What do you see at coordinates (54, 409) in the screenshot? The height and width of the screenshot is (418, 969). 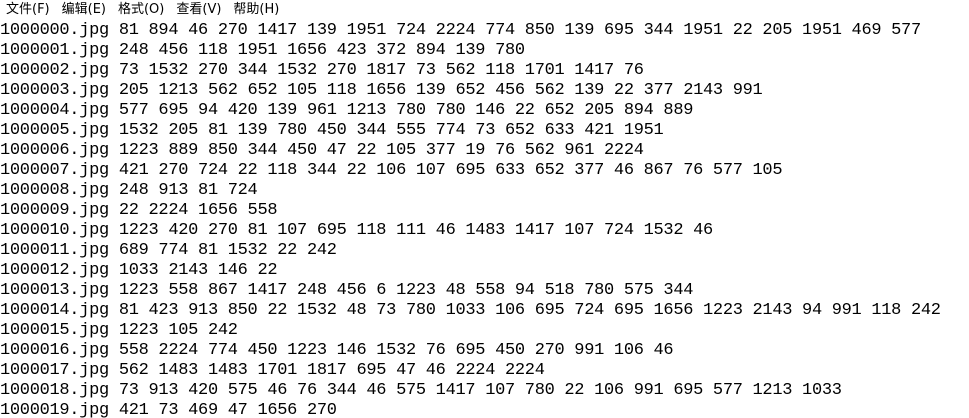 I see `line-filename: 1000019.jpg` at bounding box center [54, 409].